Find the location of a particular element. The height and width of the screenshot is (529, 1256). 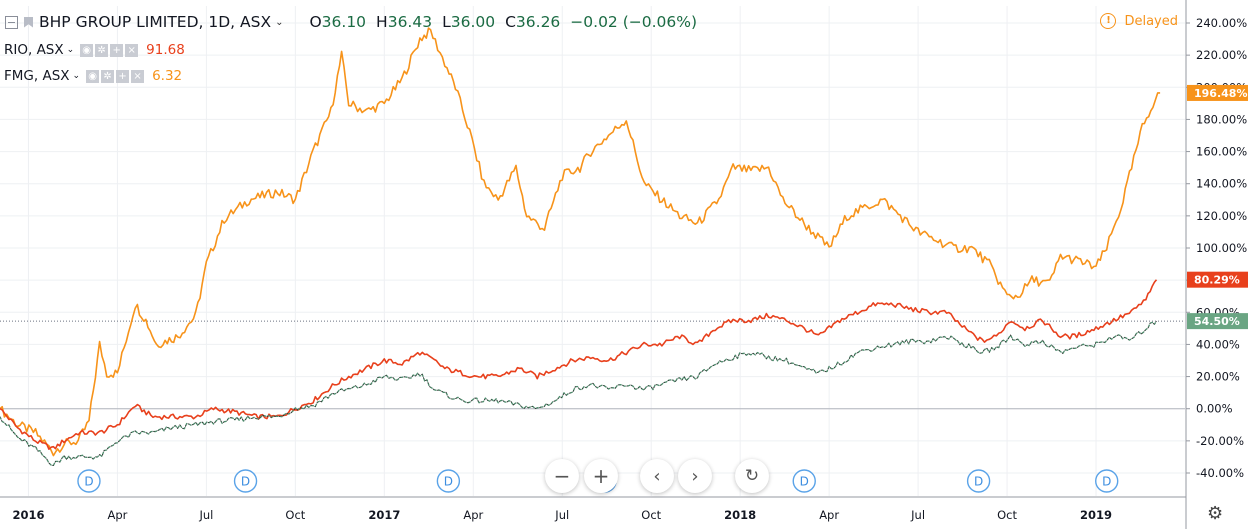

y-tick-label: 240.00% is located at coordinates (1221, 23).